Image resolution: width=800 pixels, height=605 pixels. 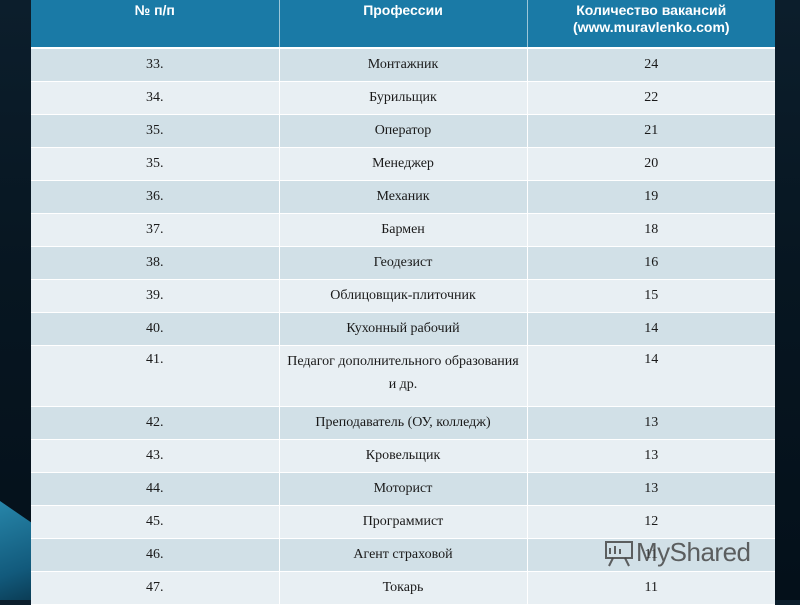 What do you see at coordinates (651, 296) in the screenshot?
I see `row-count: 15` at bounding box center [651, 296].